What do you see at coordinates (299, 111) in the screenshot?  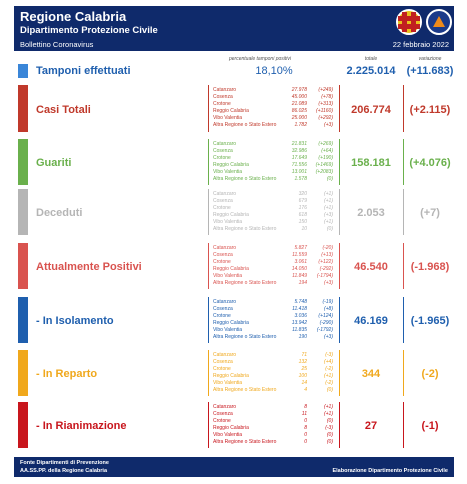 I see `province-value: 86.025` at bounding box center [299, 111].